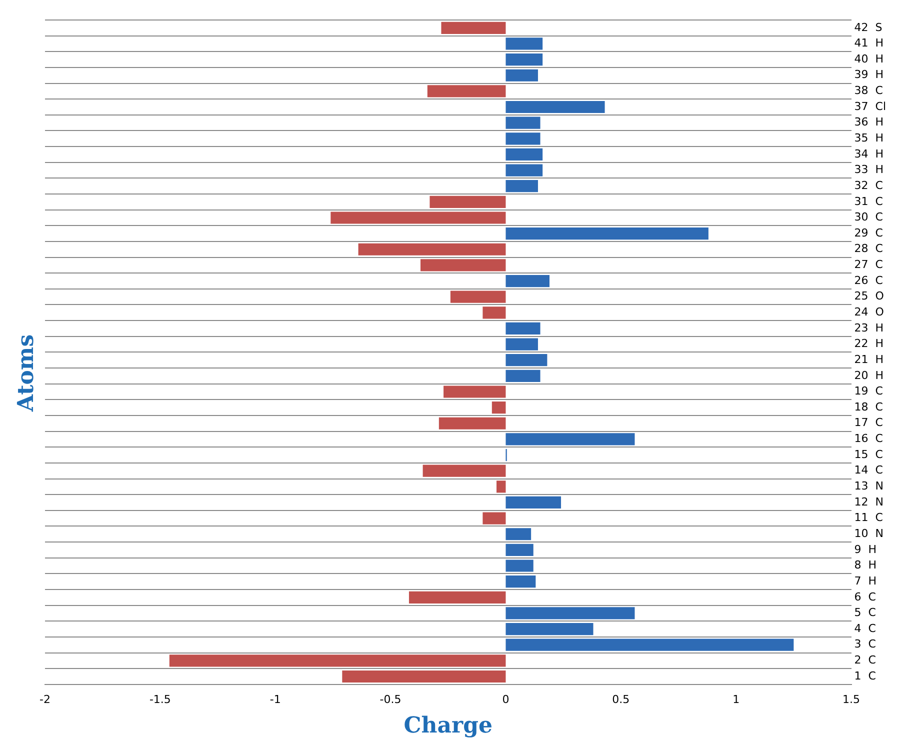  I want to click on y-tick-label: 22 H, so click(869, 343).